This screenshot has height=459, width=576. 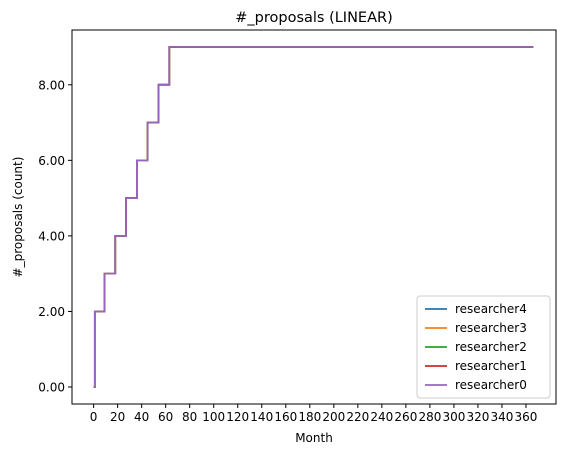 I want to click on legend-label: researcher3, so click(x=491, y=328).